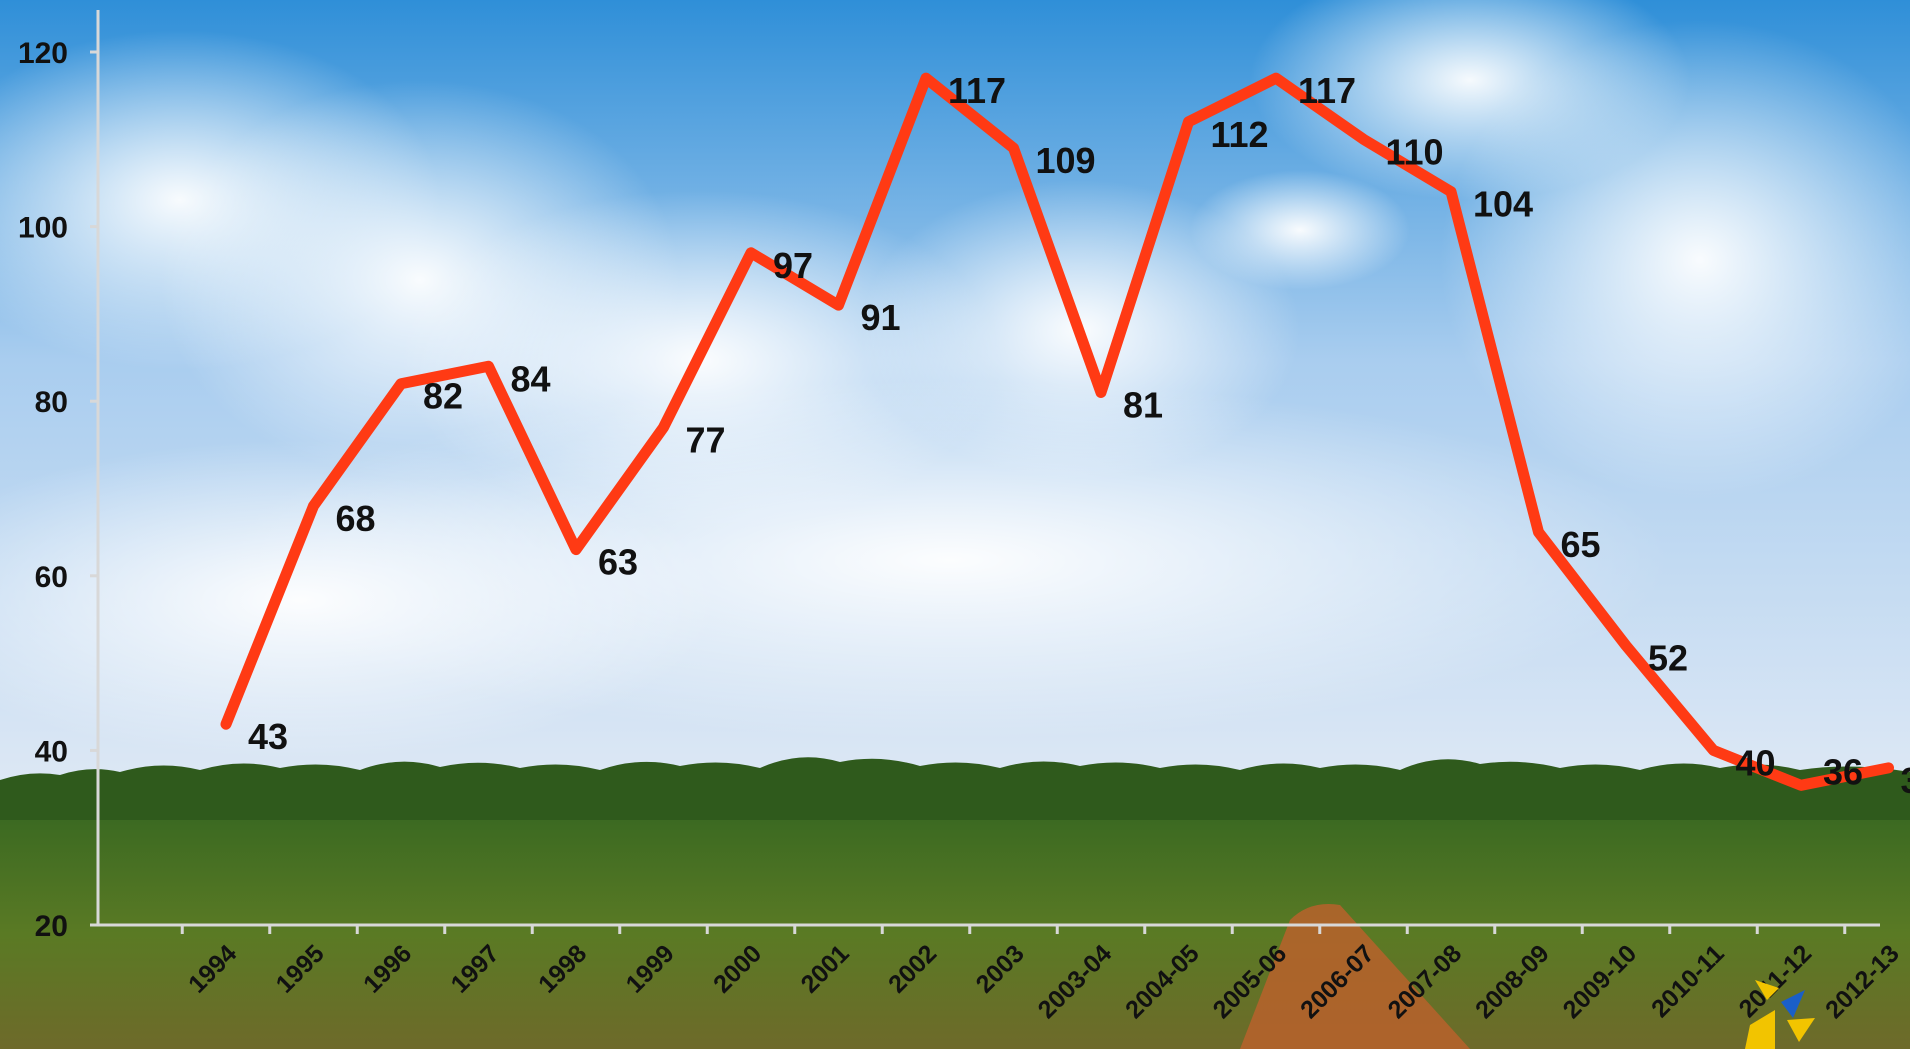 The image size is (1910, 1049). What do you see at coordinates (43, 53) in the screenshot?
I see `y-tick-label: 120` at bounding box center [43, 53].